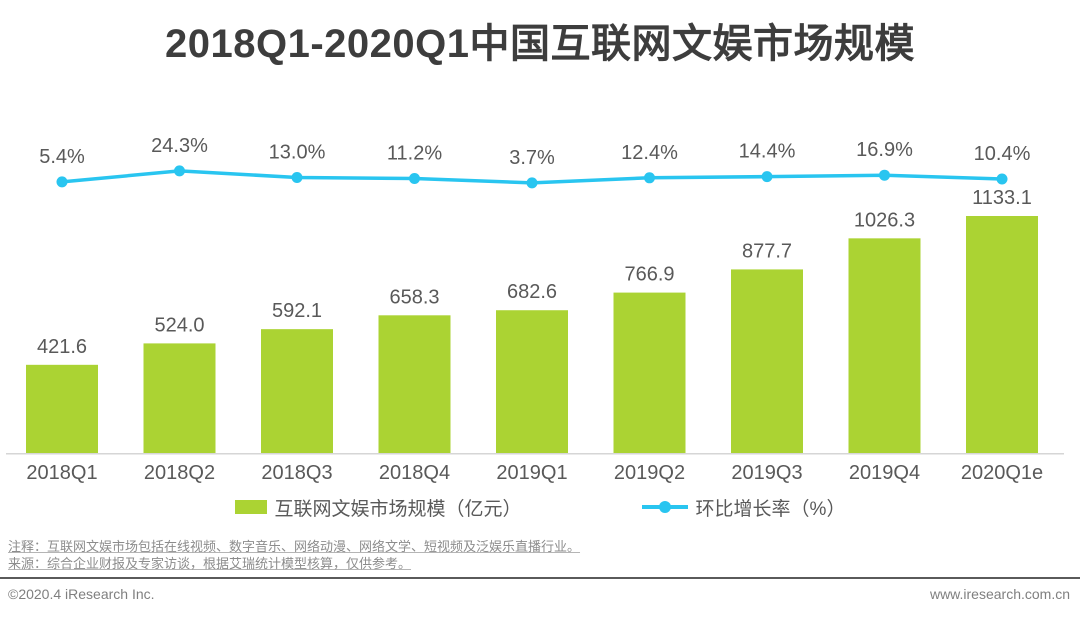 The width and height of the screenshot is (1080, 618). What do you see at coordinates (767, 251) in the screenshot?
I see `bar-value-label: 877.7` at bounding box center [767, 251].